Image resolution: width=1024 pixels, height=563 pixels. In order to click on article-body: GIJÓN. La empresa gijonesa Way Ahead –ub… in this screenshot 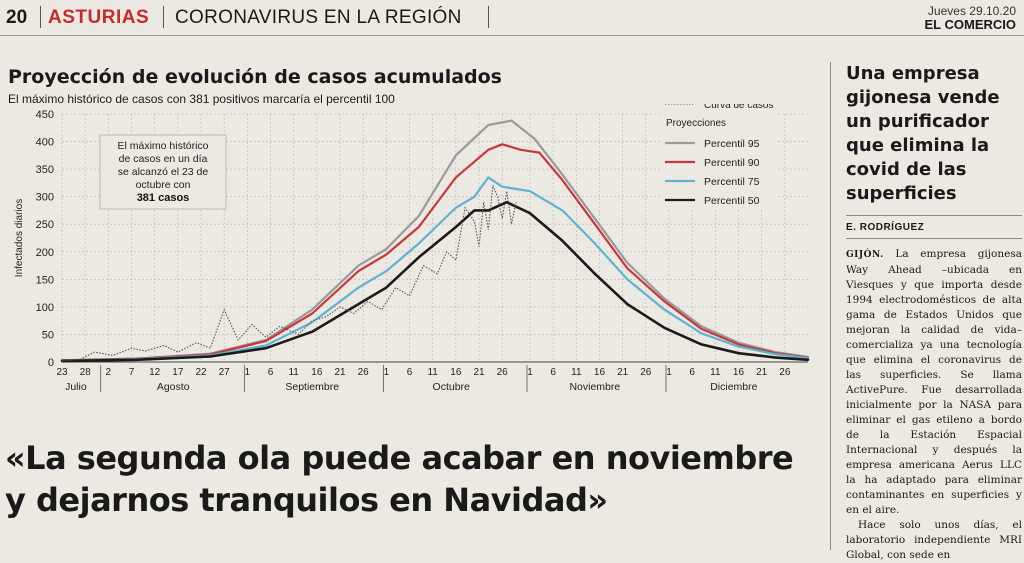, I will do `click(934, 405)`.